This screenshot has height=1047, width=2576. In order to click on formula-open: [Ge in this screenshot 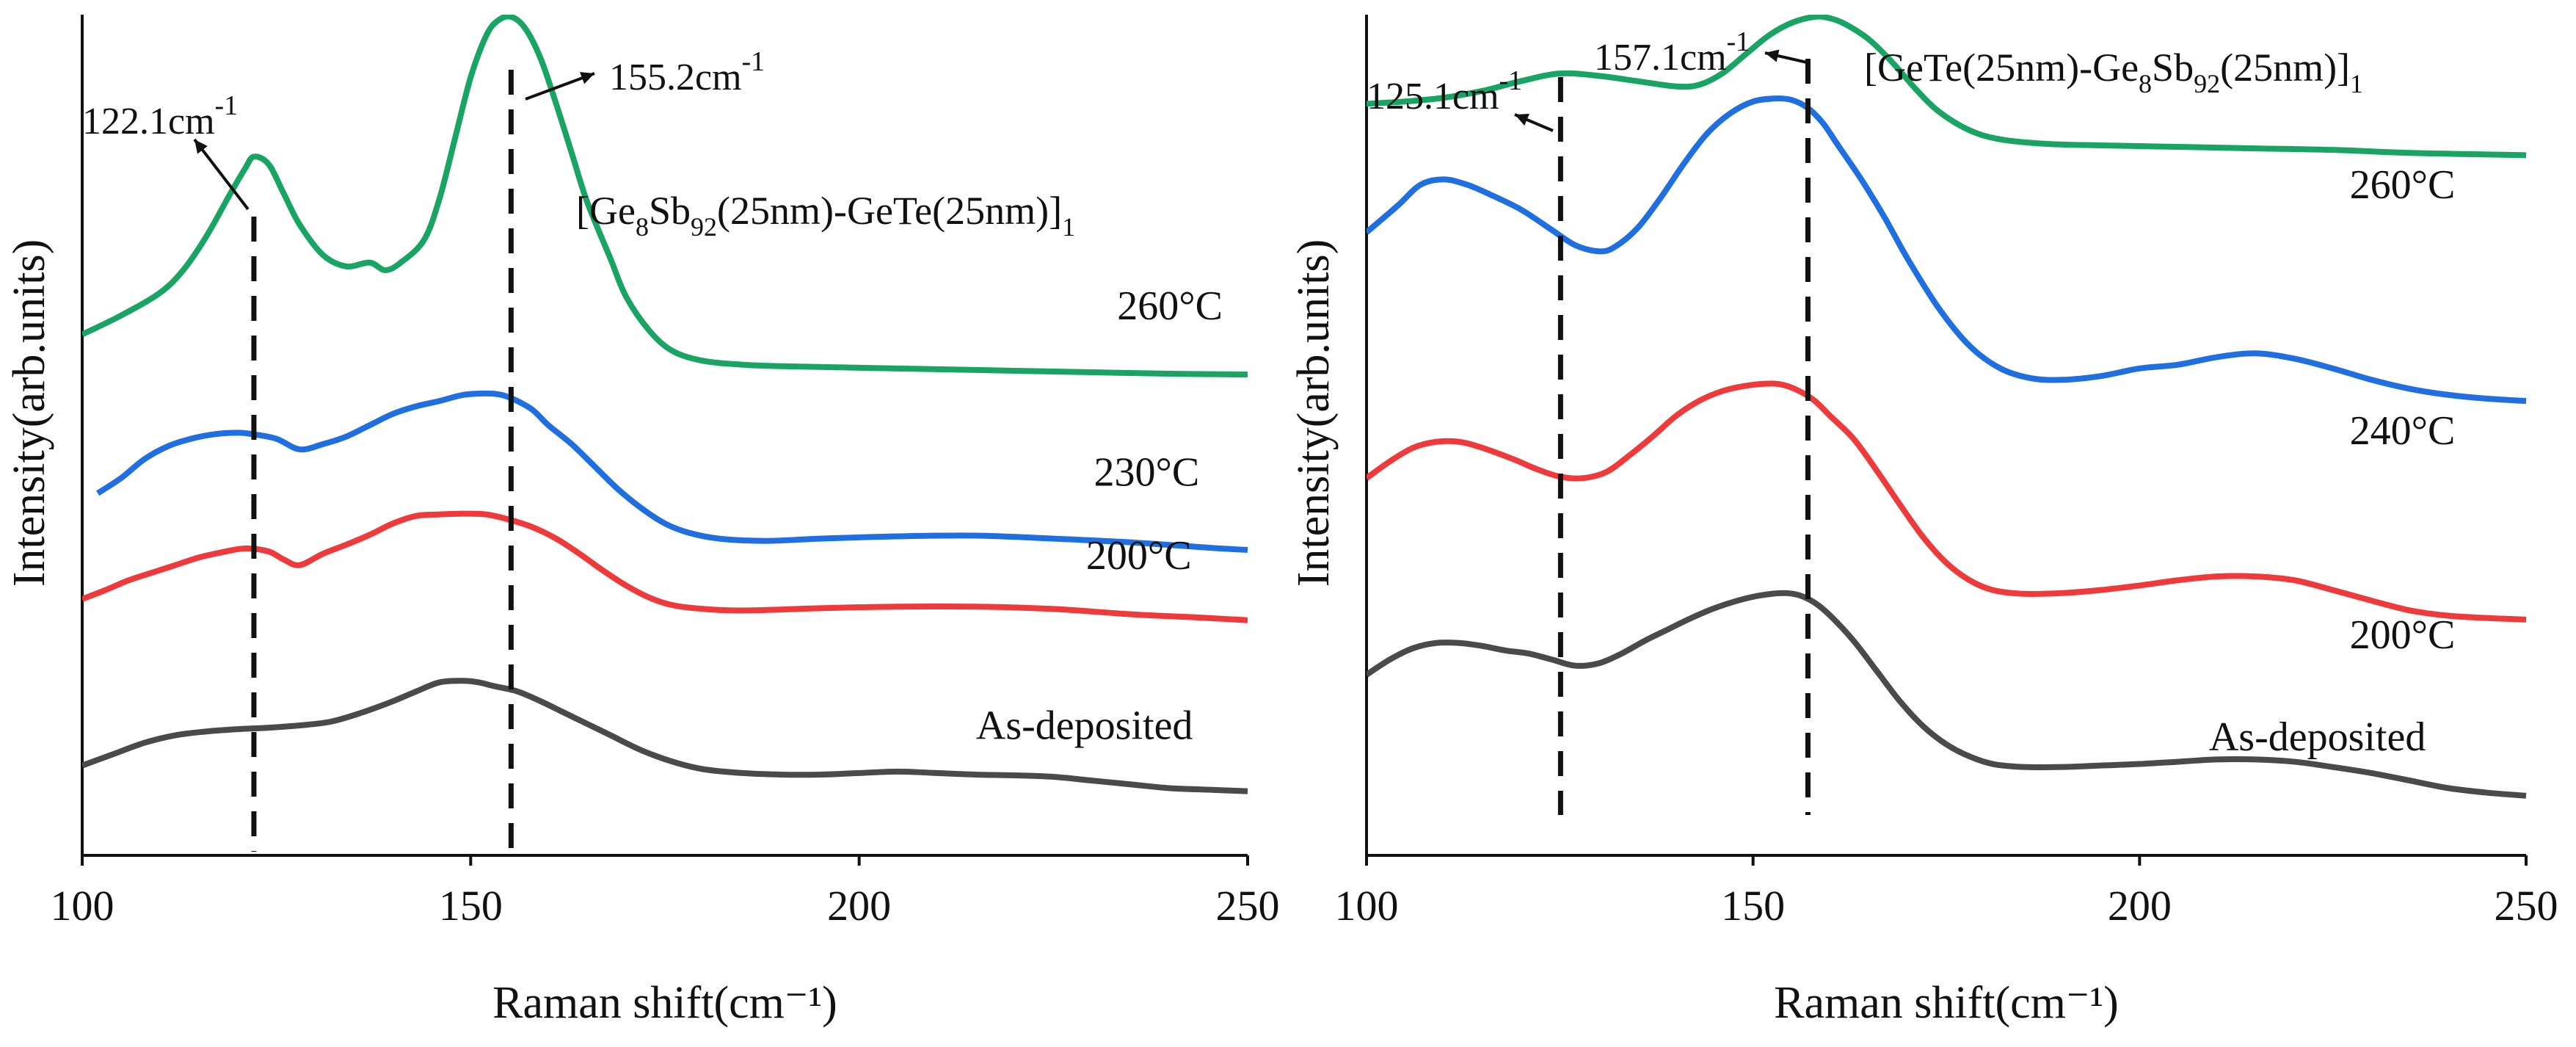, I will do `click(606, 211)`.